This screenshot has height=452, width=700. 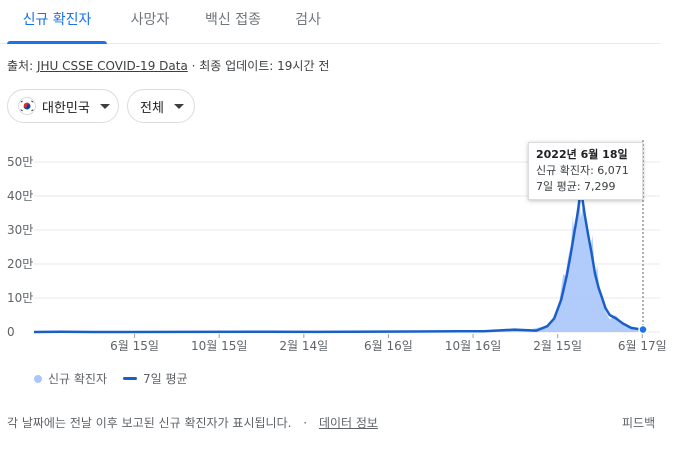 What do you see at coordinates (22, 66) in the screenshot?
I see `source-prefix: 출처:` at bounding box center [22, 66].